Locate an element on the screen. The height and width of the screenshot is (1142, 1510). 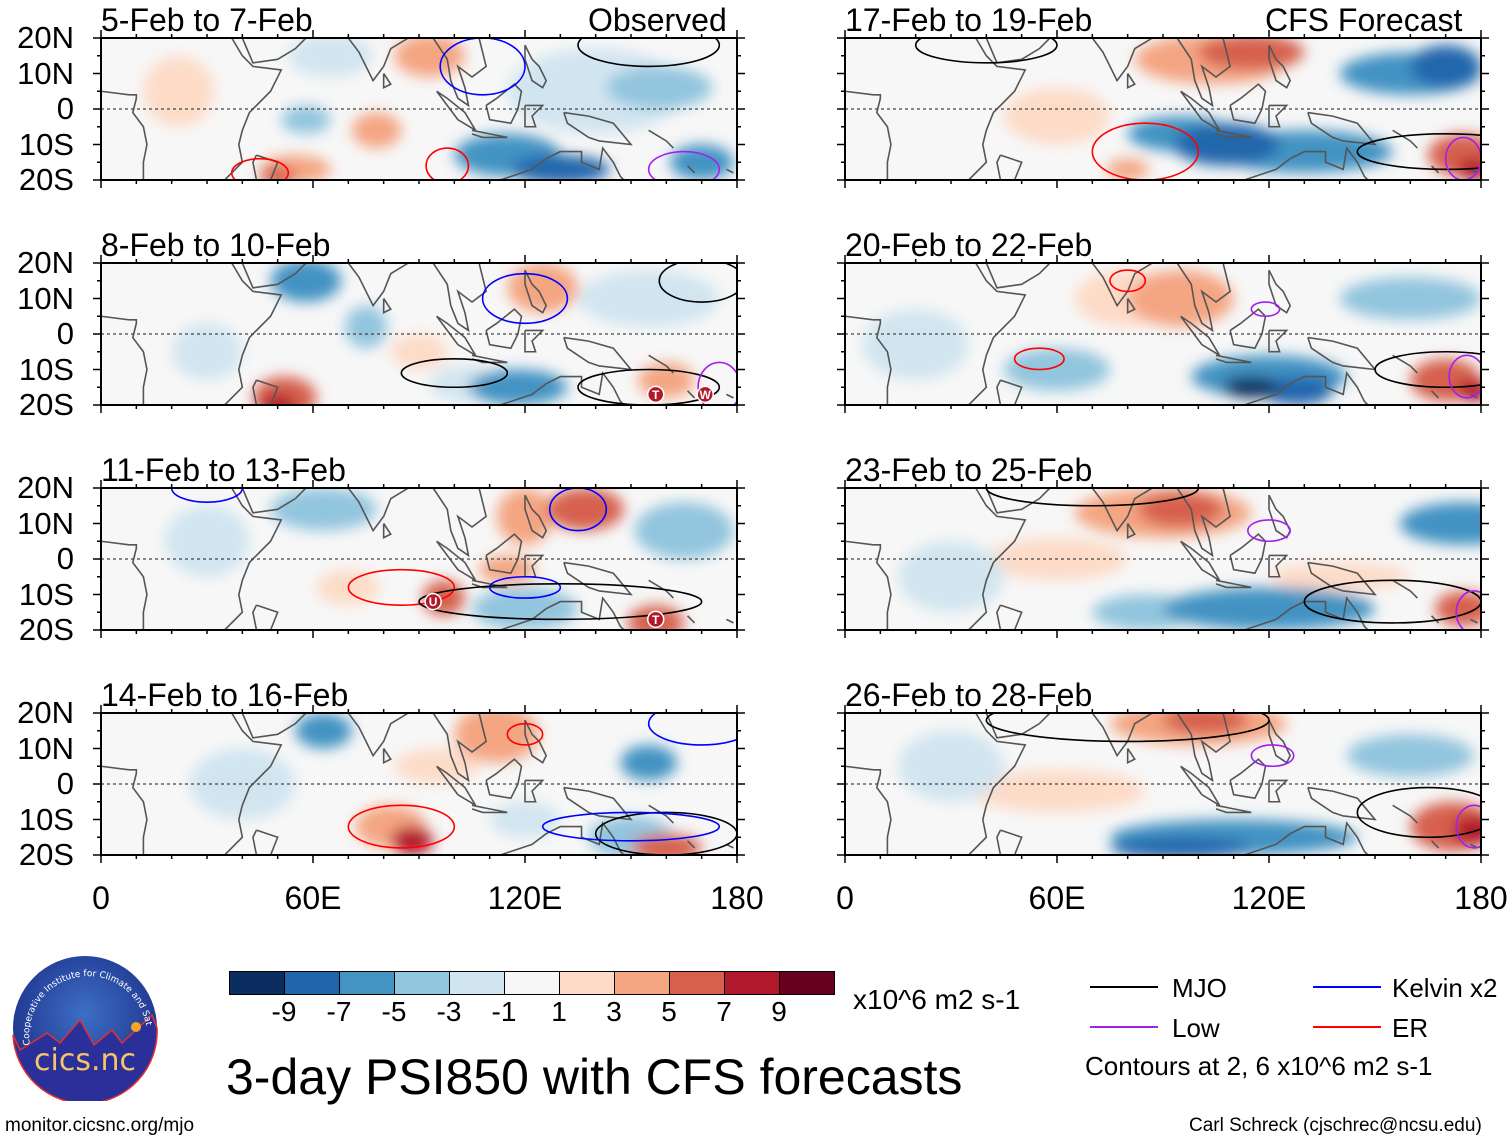
lon-tick-label: 180 is located at coordinates (737, 898).